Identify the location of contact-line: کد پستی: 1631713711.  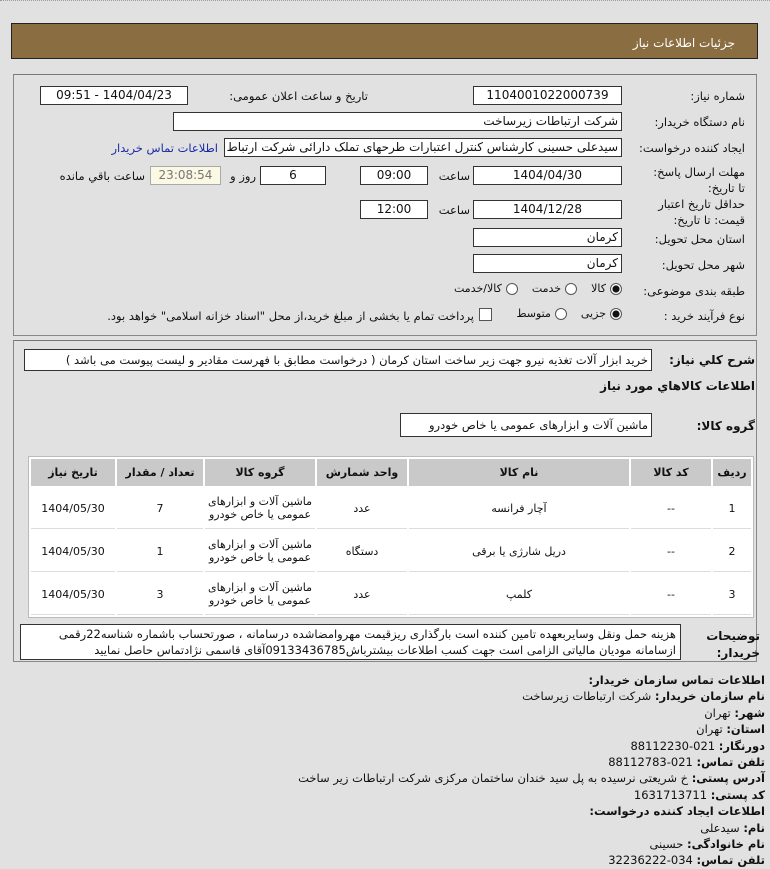
(531, 795).